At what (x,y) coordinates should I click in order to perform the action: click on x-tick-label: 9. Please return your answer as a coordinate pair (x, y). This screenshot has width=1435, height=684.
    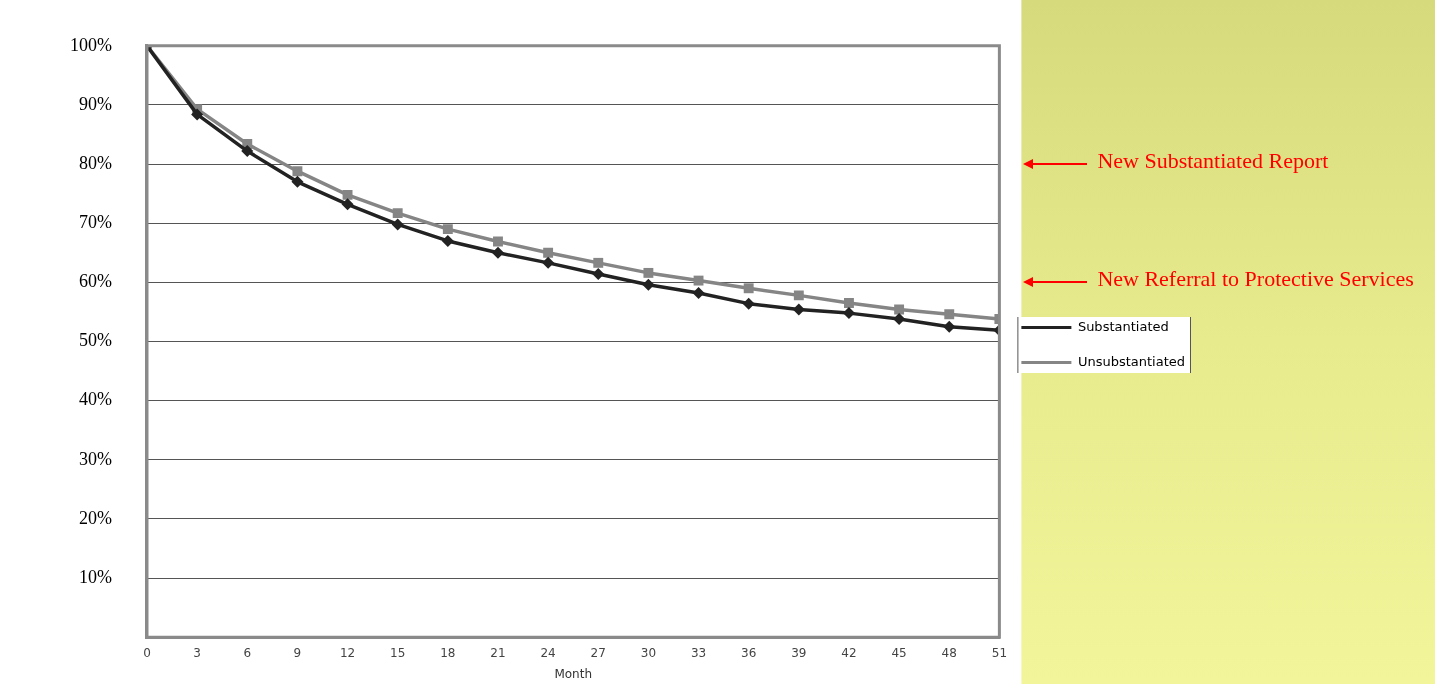
    Looking at the image, I should click on (297, 652).